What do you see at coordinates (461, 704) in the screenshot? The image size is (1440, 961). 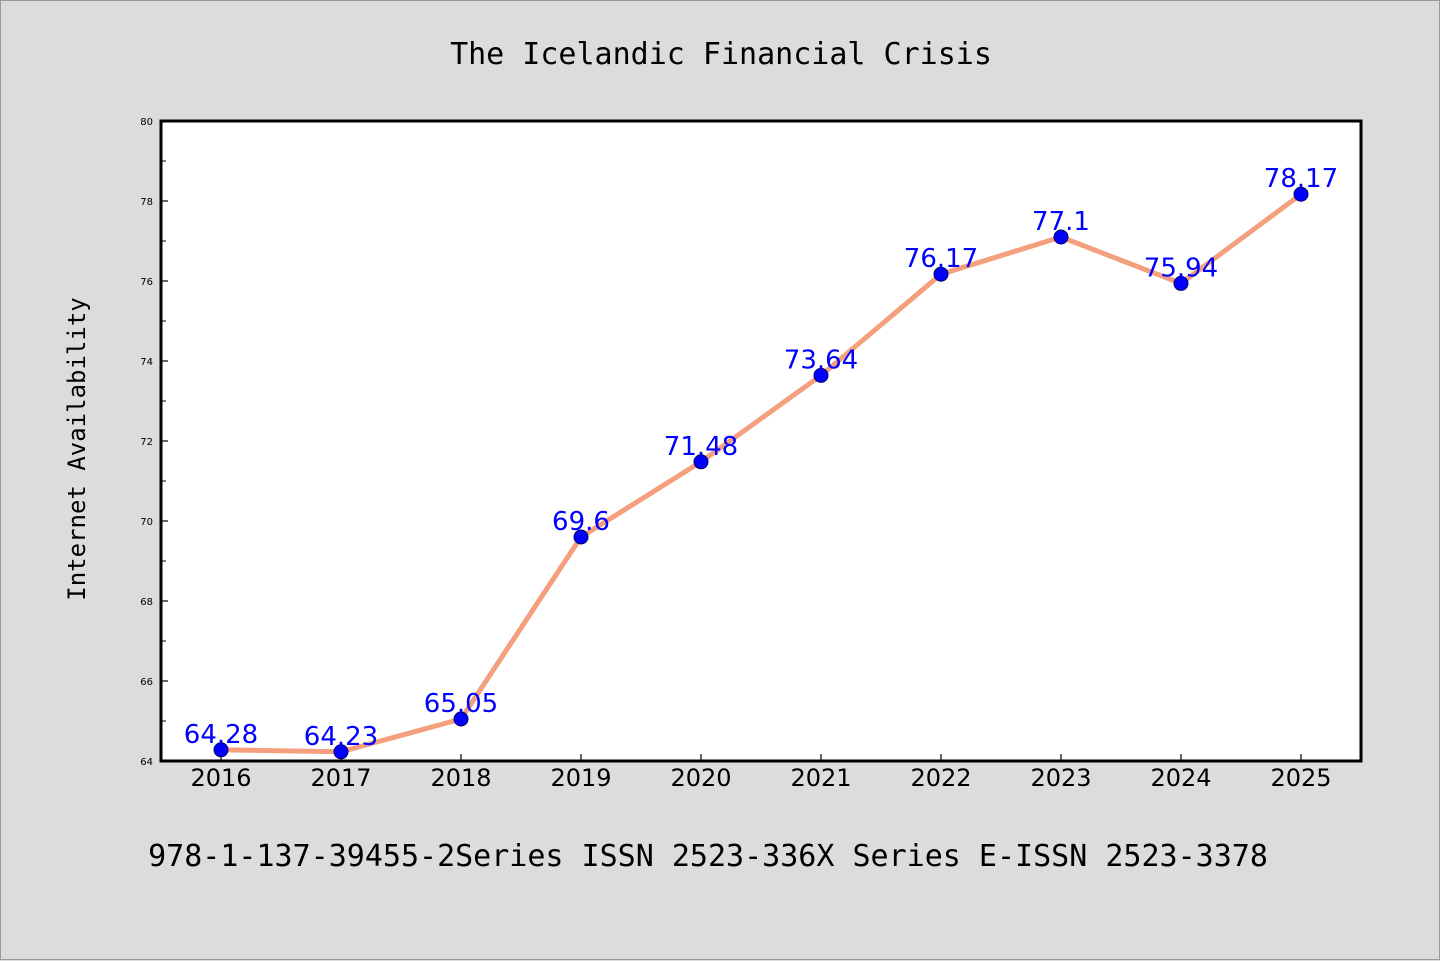 I see `data-point-label: 65.05` at bounding box center [461, 704].